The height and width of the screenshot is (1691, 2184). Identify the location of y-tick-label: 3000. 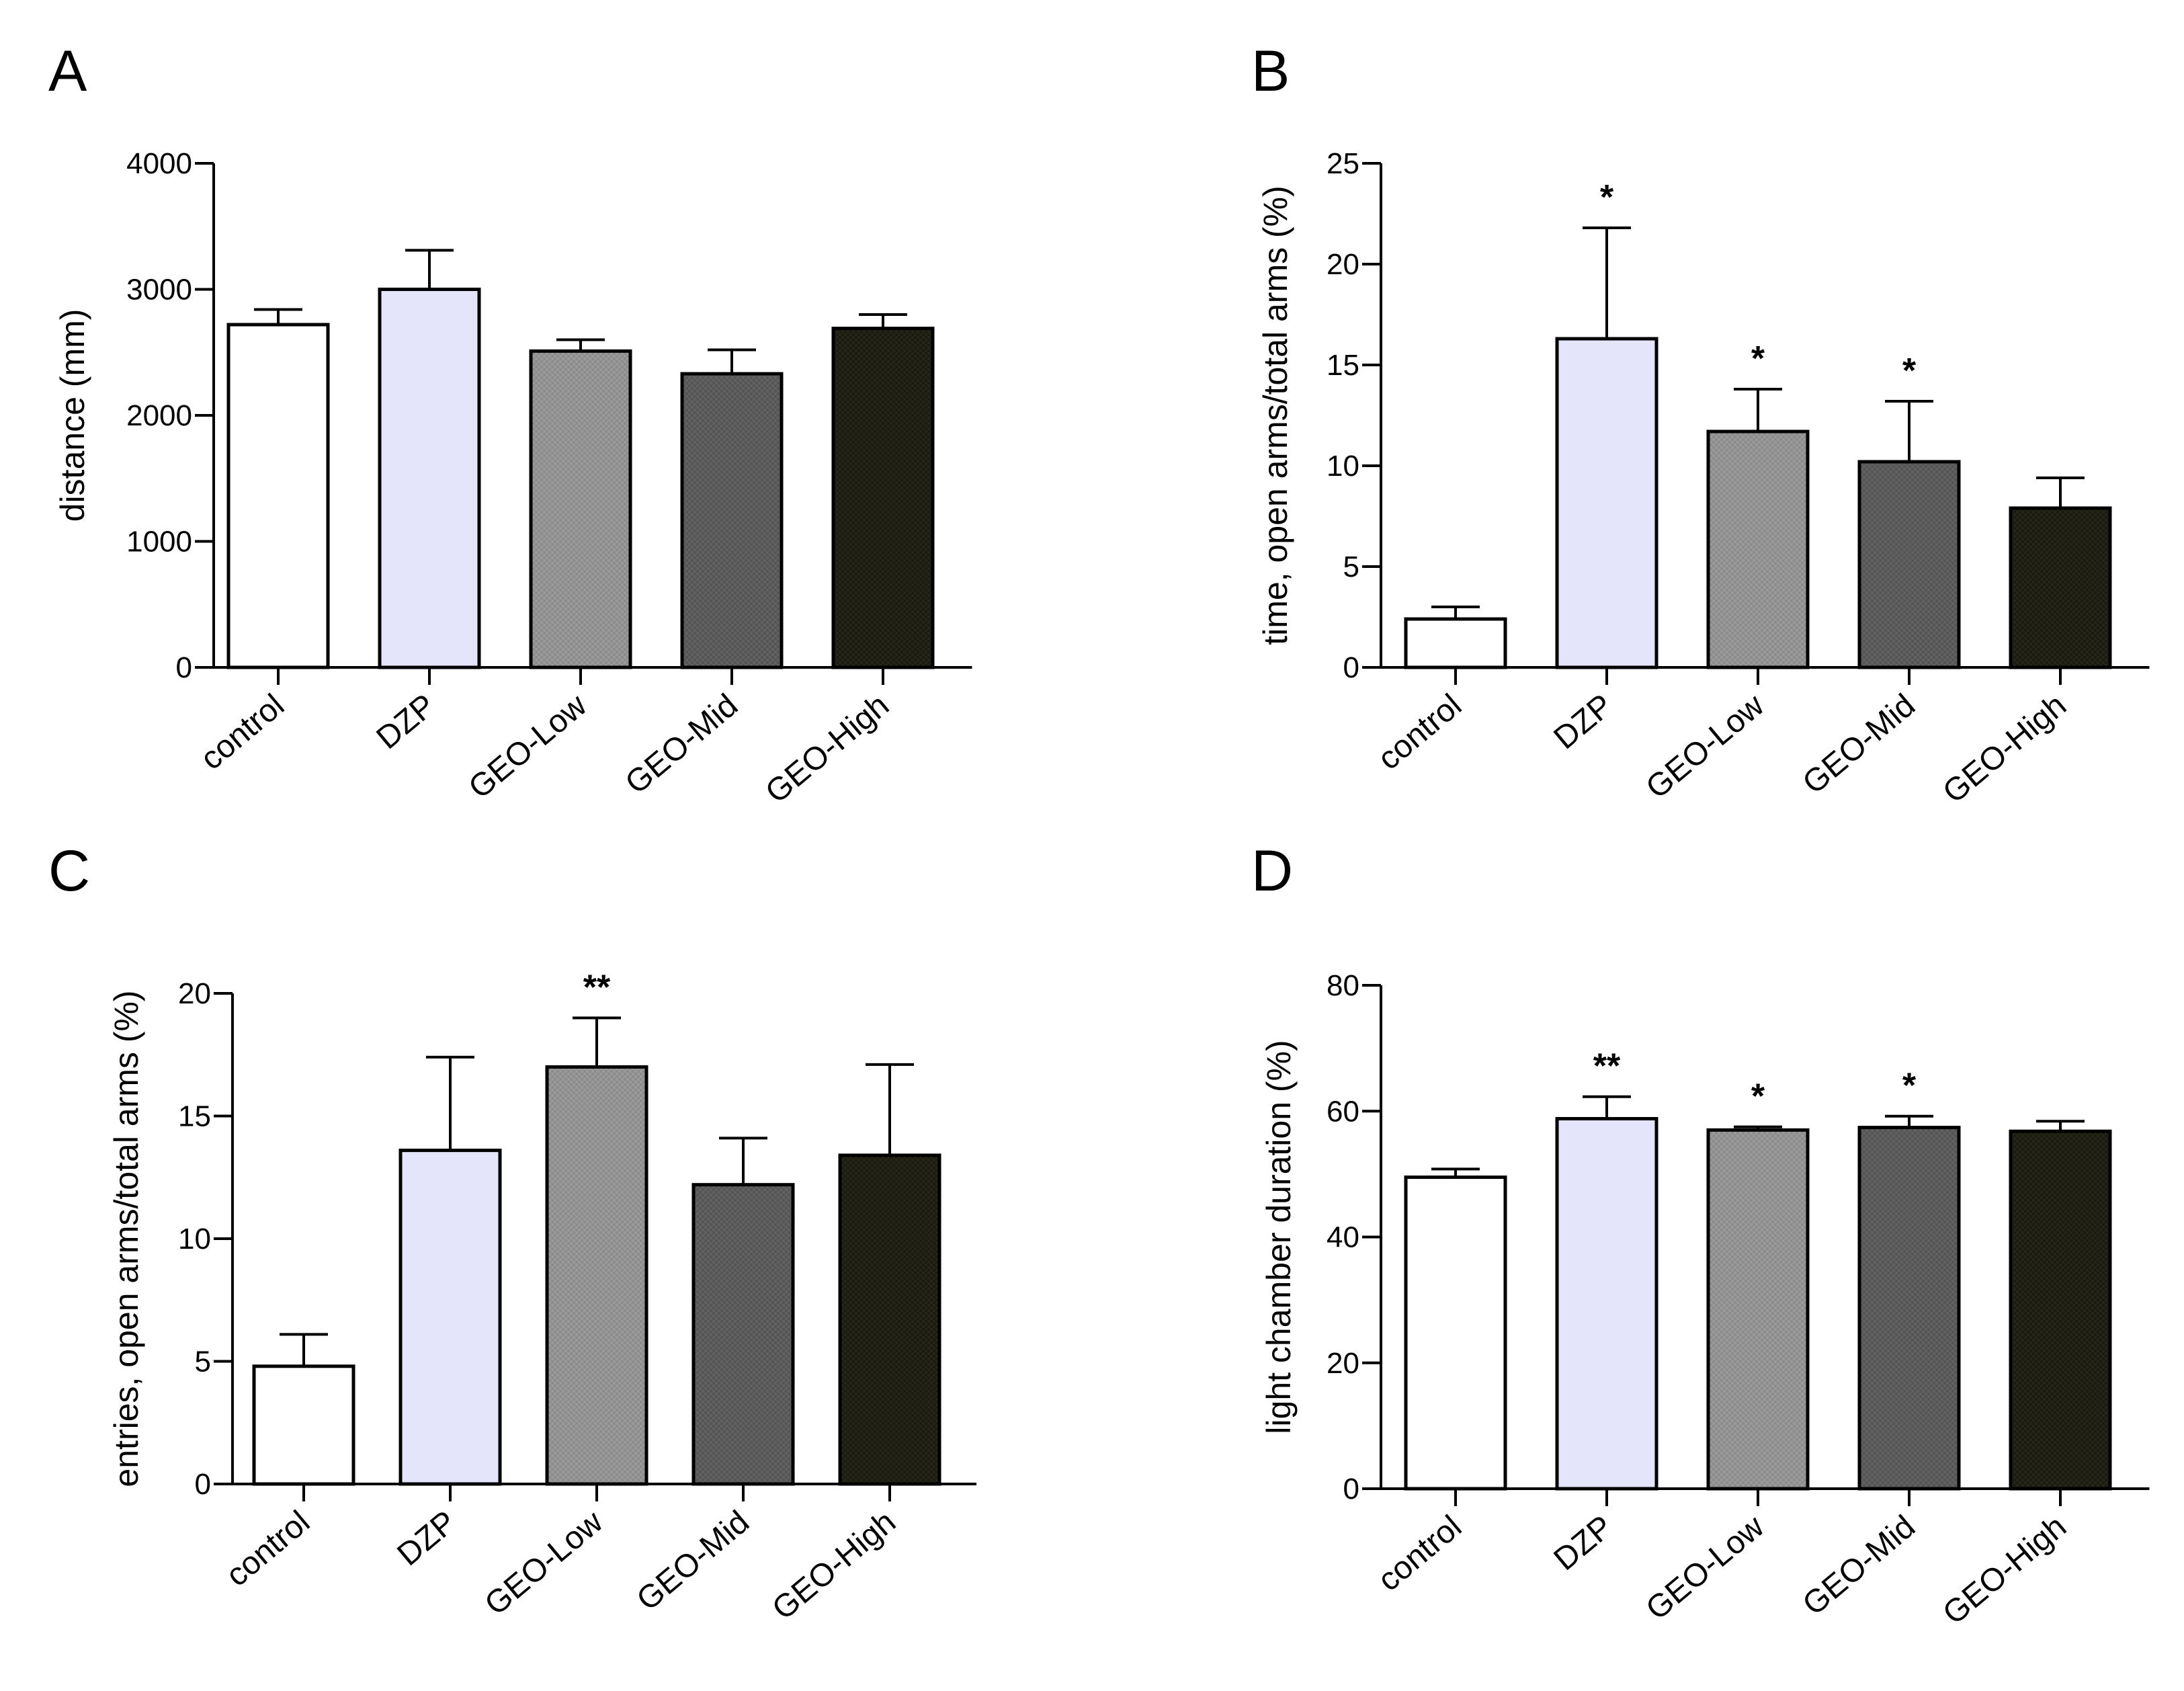
(159, 290).